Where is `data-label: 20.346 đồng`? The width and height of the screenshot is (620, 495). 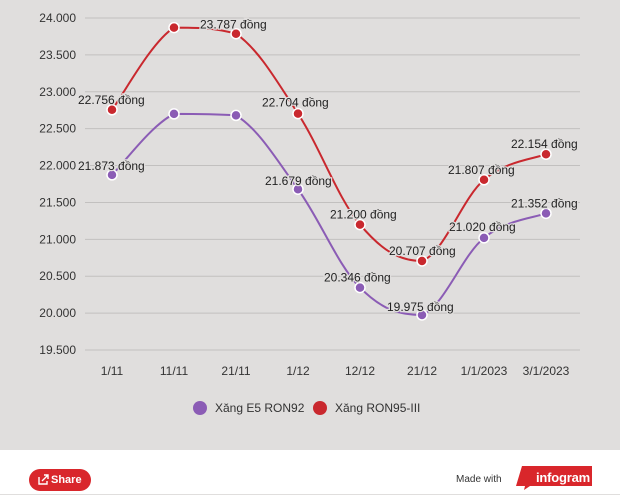
data-label: 20.346 đồng is located at coordinates (357, 278).